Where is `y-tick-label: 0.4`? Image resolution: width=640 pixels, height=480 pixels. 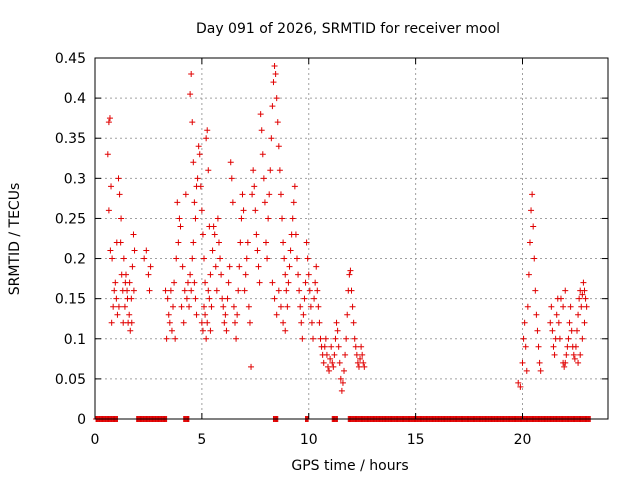
y-tick-label: 0.4 is located at coordinates (75, 99).